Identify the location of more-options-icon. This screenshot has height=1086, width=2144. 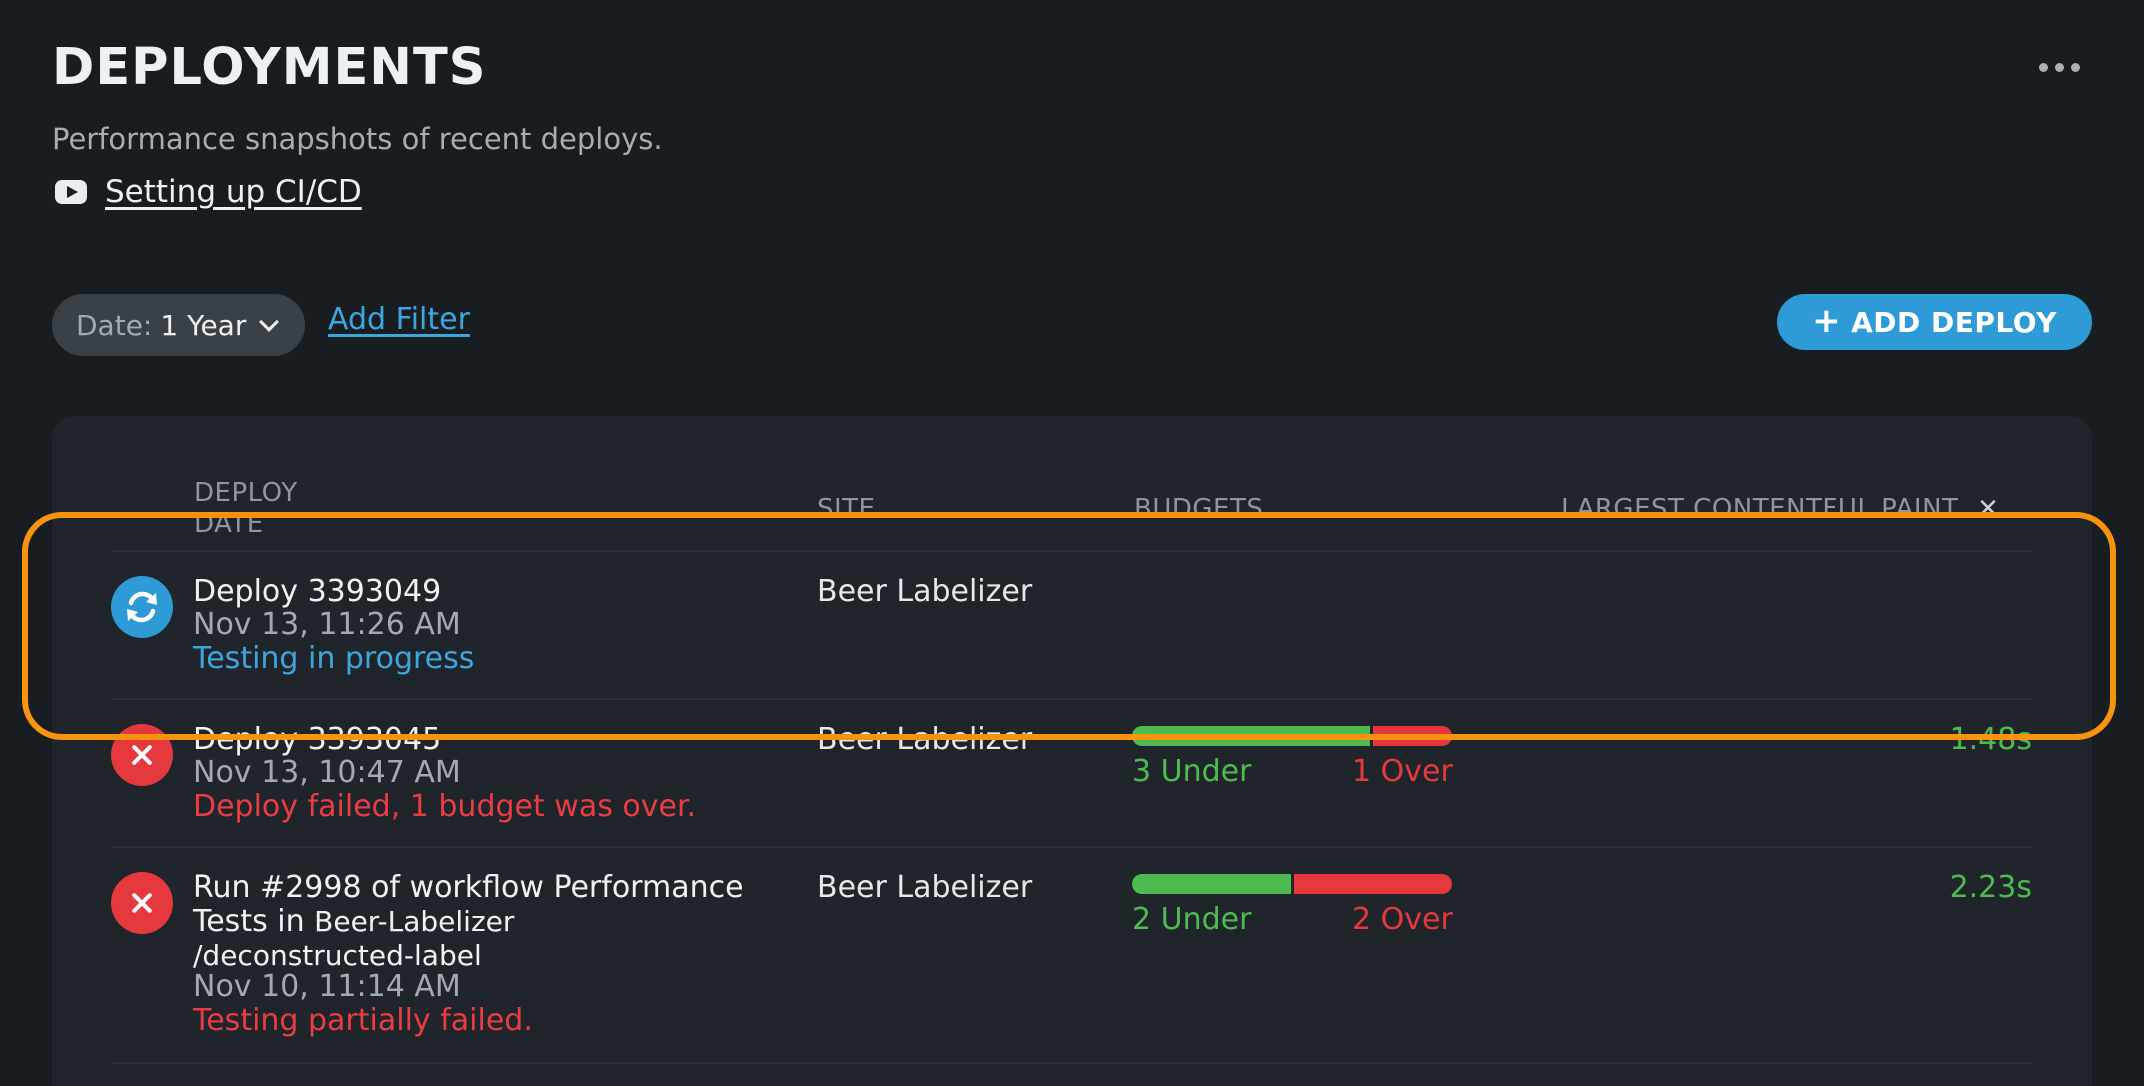
(2059, 67).